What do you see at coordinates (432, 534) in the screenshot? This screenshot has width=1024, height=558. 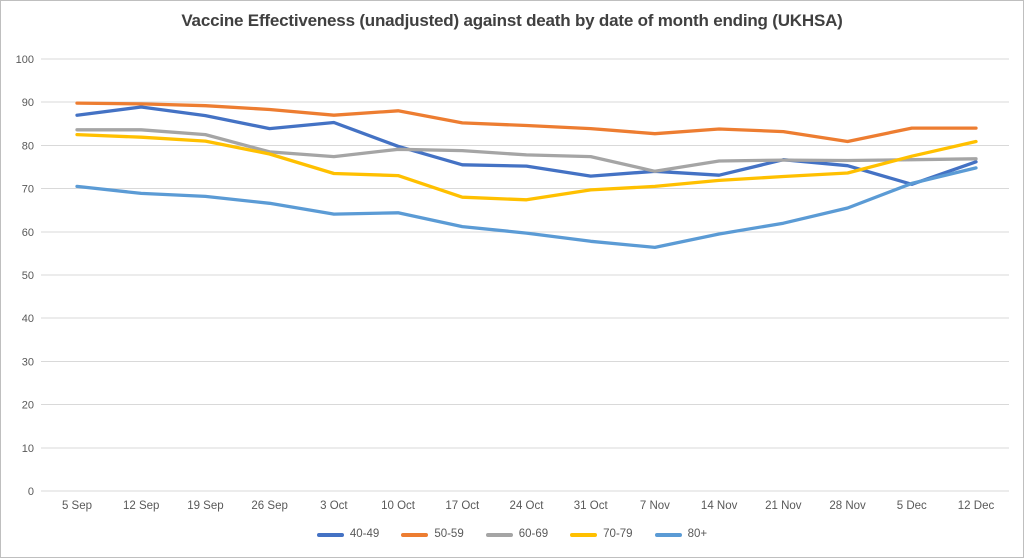 I see `legend-item-50-59: 50-59` at bounding box center [432, 534].